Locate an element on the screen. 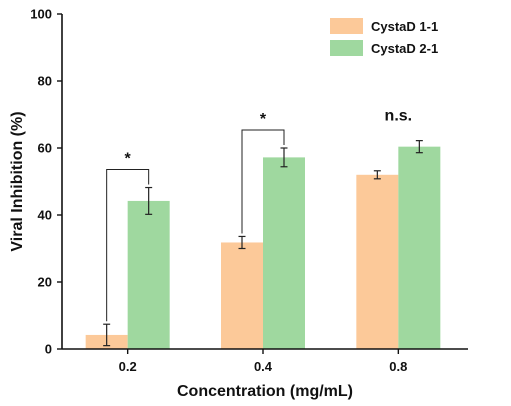  y-tick-label: 80 is located at coordinates (45, 81).